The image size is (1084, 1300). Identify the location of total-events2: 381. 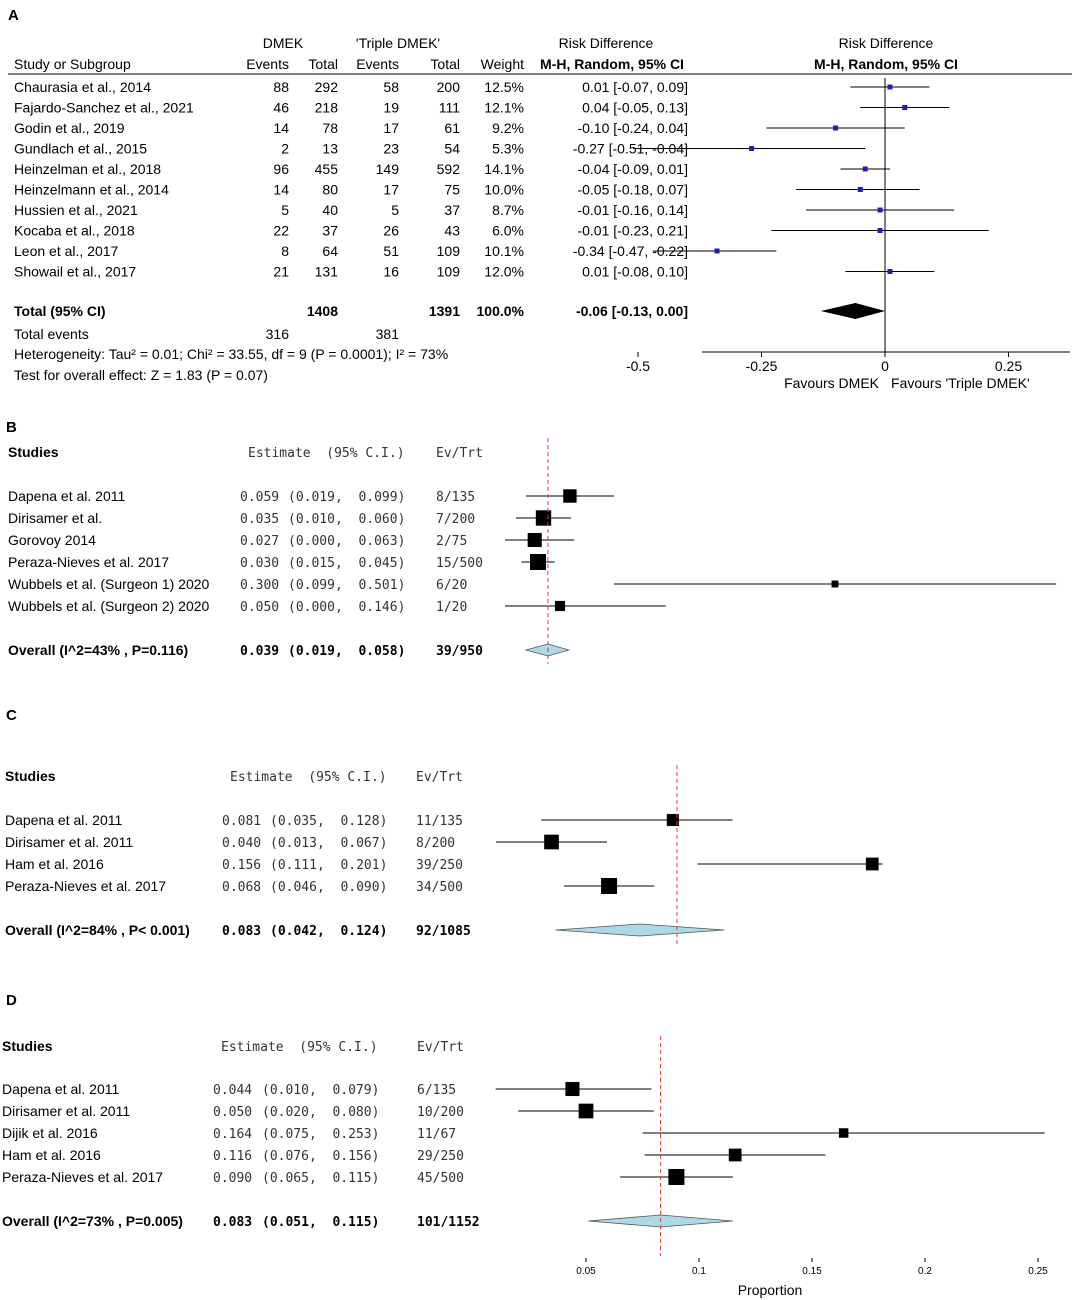
(388, 334).